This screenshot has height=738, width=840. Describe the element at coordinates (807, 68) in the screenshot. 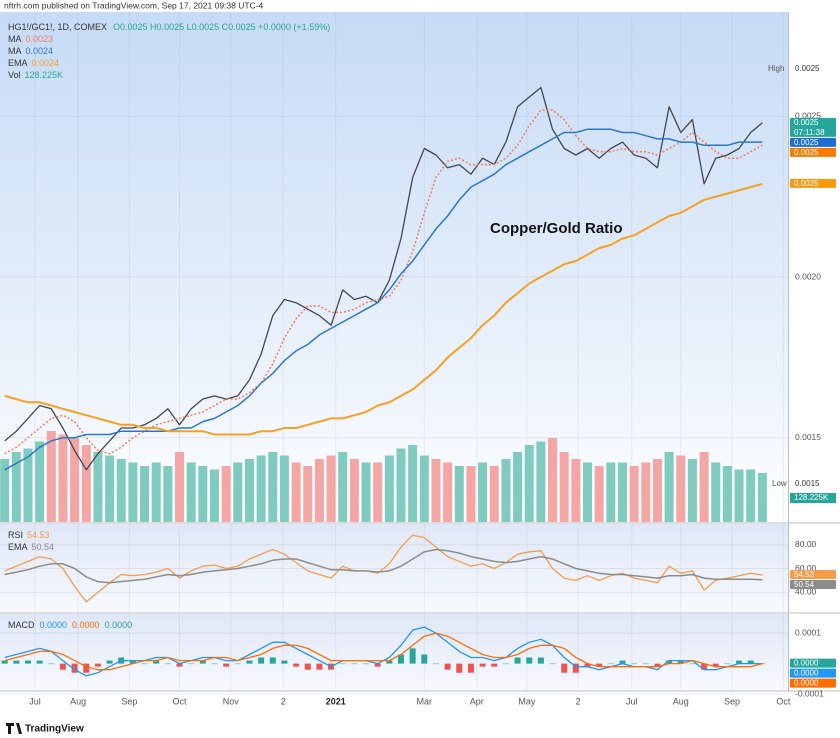

I see `high-value: 0.0025` at that location.